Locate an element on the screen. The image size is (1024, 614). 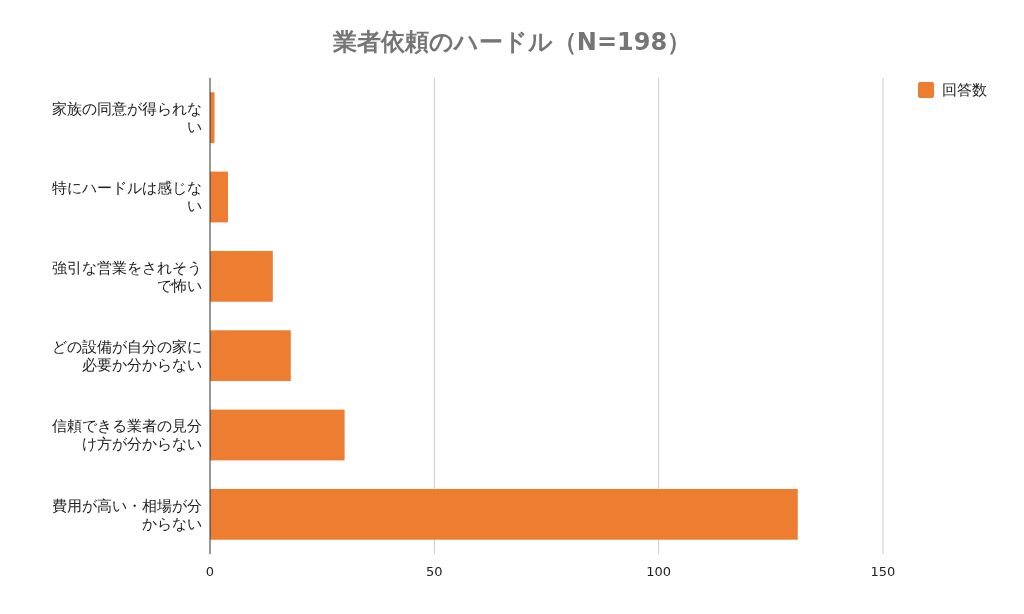
chart-title: 業者依頼のハードル（N=198） is located at coordinates (511, 42).